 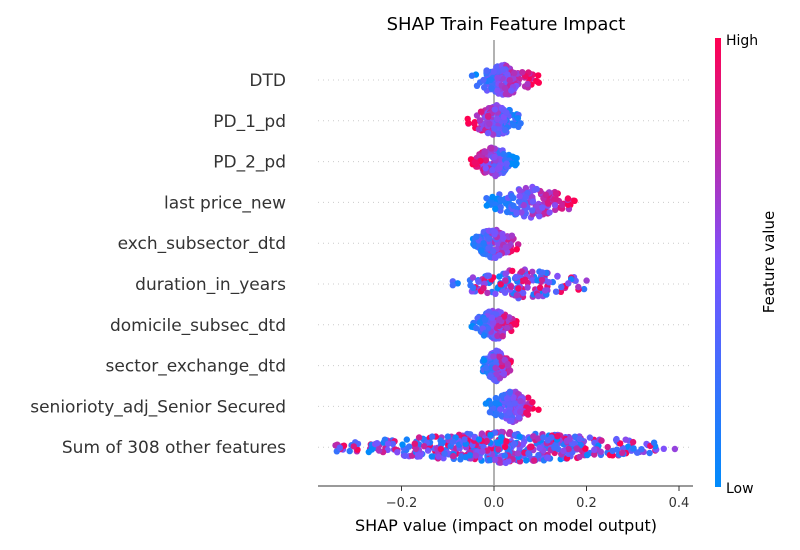 What do you see at coordinates (249, 122) in the screenshot?
I see `feature-label: PD_1_pd` at bounding box center [249, 122].